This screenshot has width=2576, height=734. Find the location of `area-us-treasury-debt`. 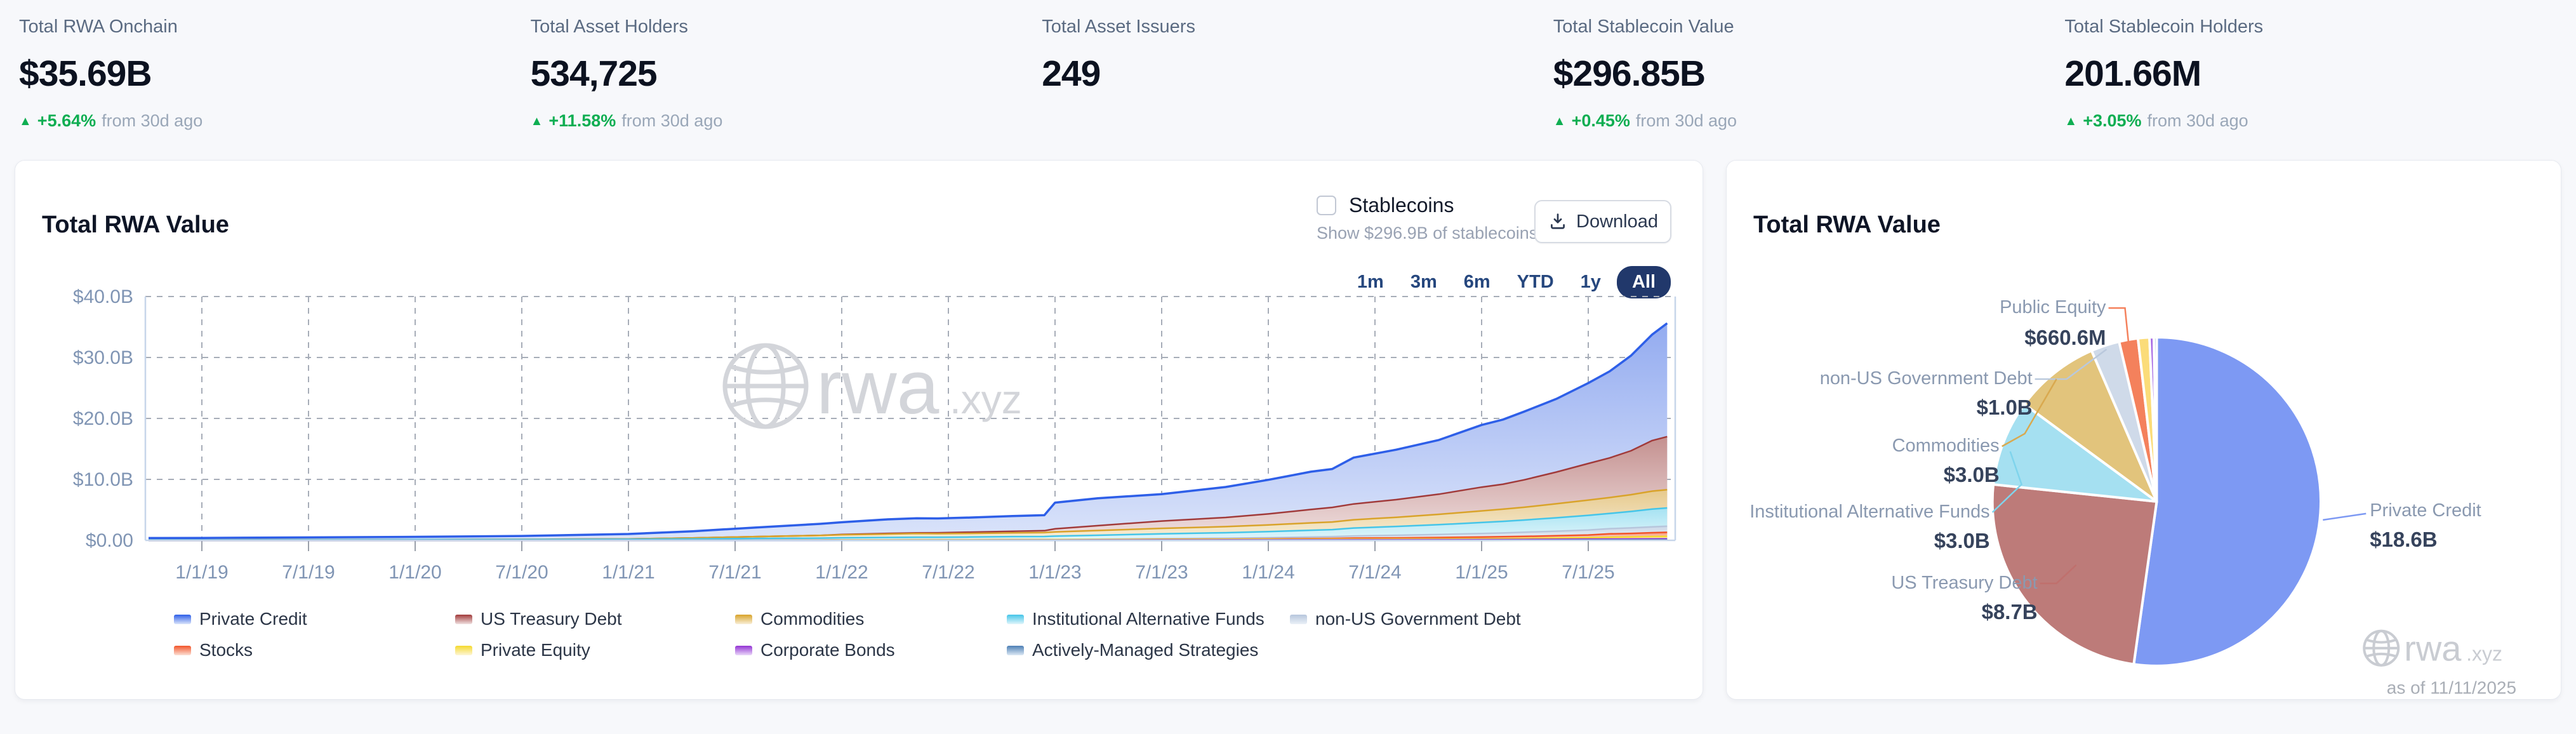

area-us-treasury-debt is located at coordinates (908, 488).